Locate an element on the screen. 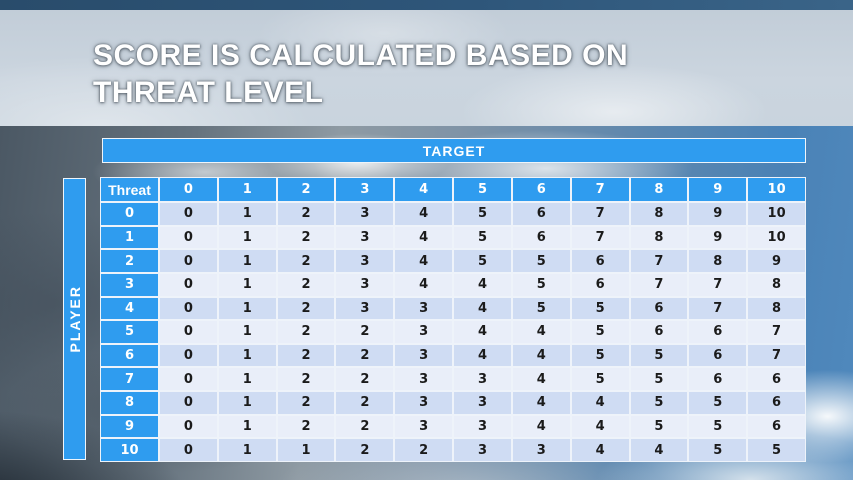 This screenshot has width=853, height=480. threat-corner-header-cell: Threat is located at coordinates (129, 189).